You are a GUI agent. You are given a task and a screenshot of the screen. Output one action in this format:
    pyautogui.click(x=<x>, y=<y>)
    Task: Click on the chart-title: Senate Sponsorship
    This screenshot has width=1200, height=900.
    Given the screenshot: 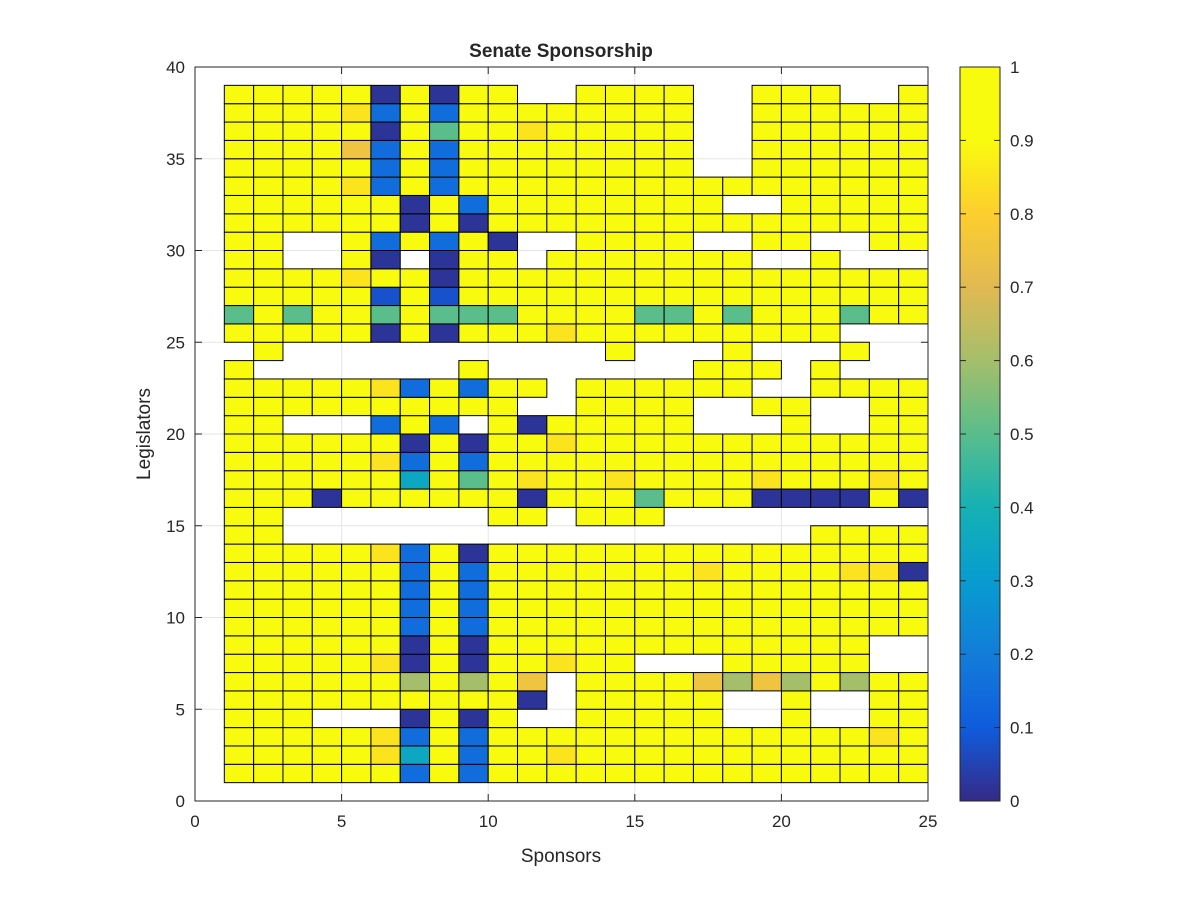 What is the action you would take?
    pyautogui.click(x=561, y=51)
    